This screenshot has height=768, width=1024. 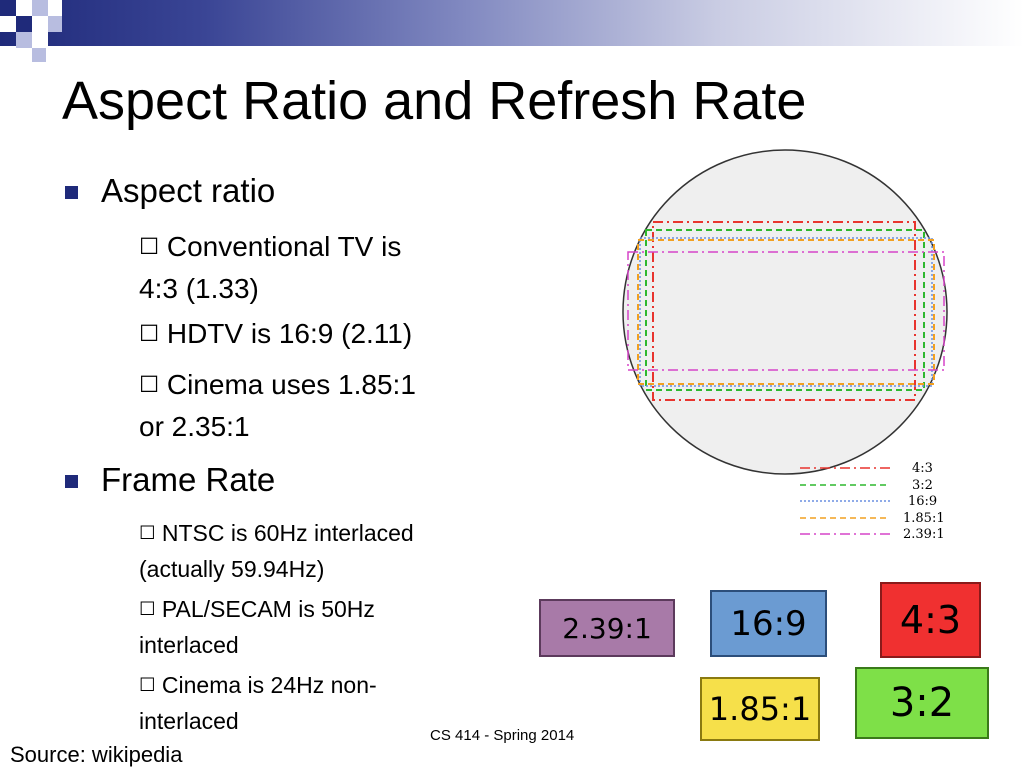 I want to click on title-gradient-bar, so click(x=512, y=23).